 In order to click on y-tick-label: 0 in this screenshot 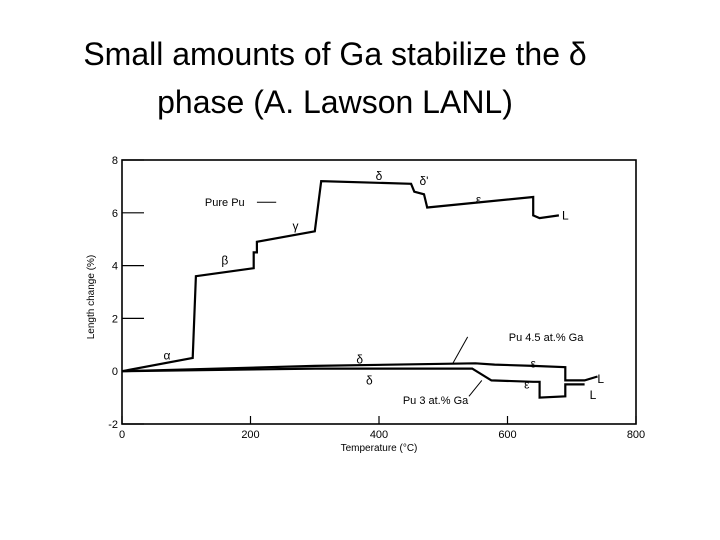, I will do `click(115, 372)`.